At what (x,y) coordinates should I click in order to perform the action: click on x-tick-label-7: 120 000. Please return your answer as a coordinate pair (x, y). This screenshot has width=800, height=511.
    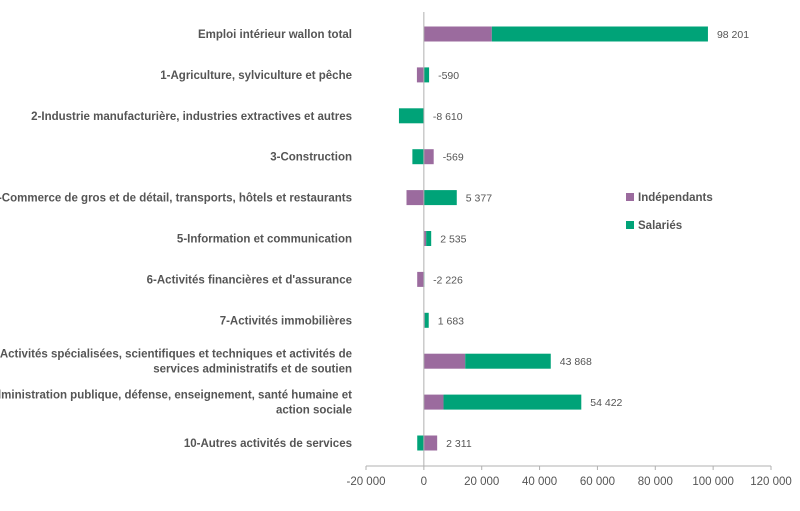
    Looking at the image, I should click on (771, 482).